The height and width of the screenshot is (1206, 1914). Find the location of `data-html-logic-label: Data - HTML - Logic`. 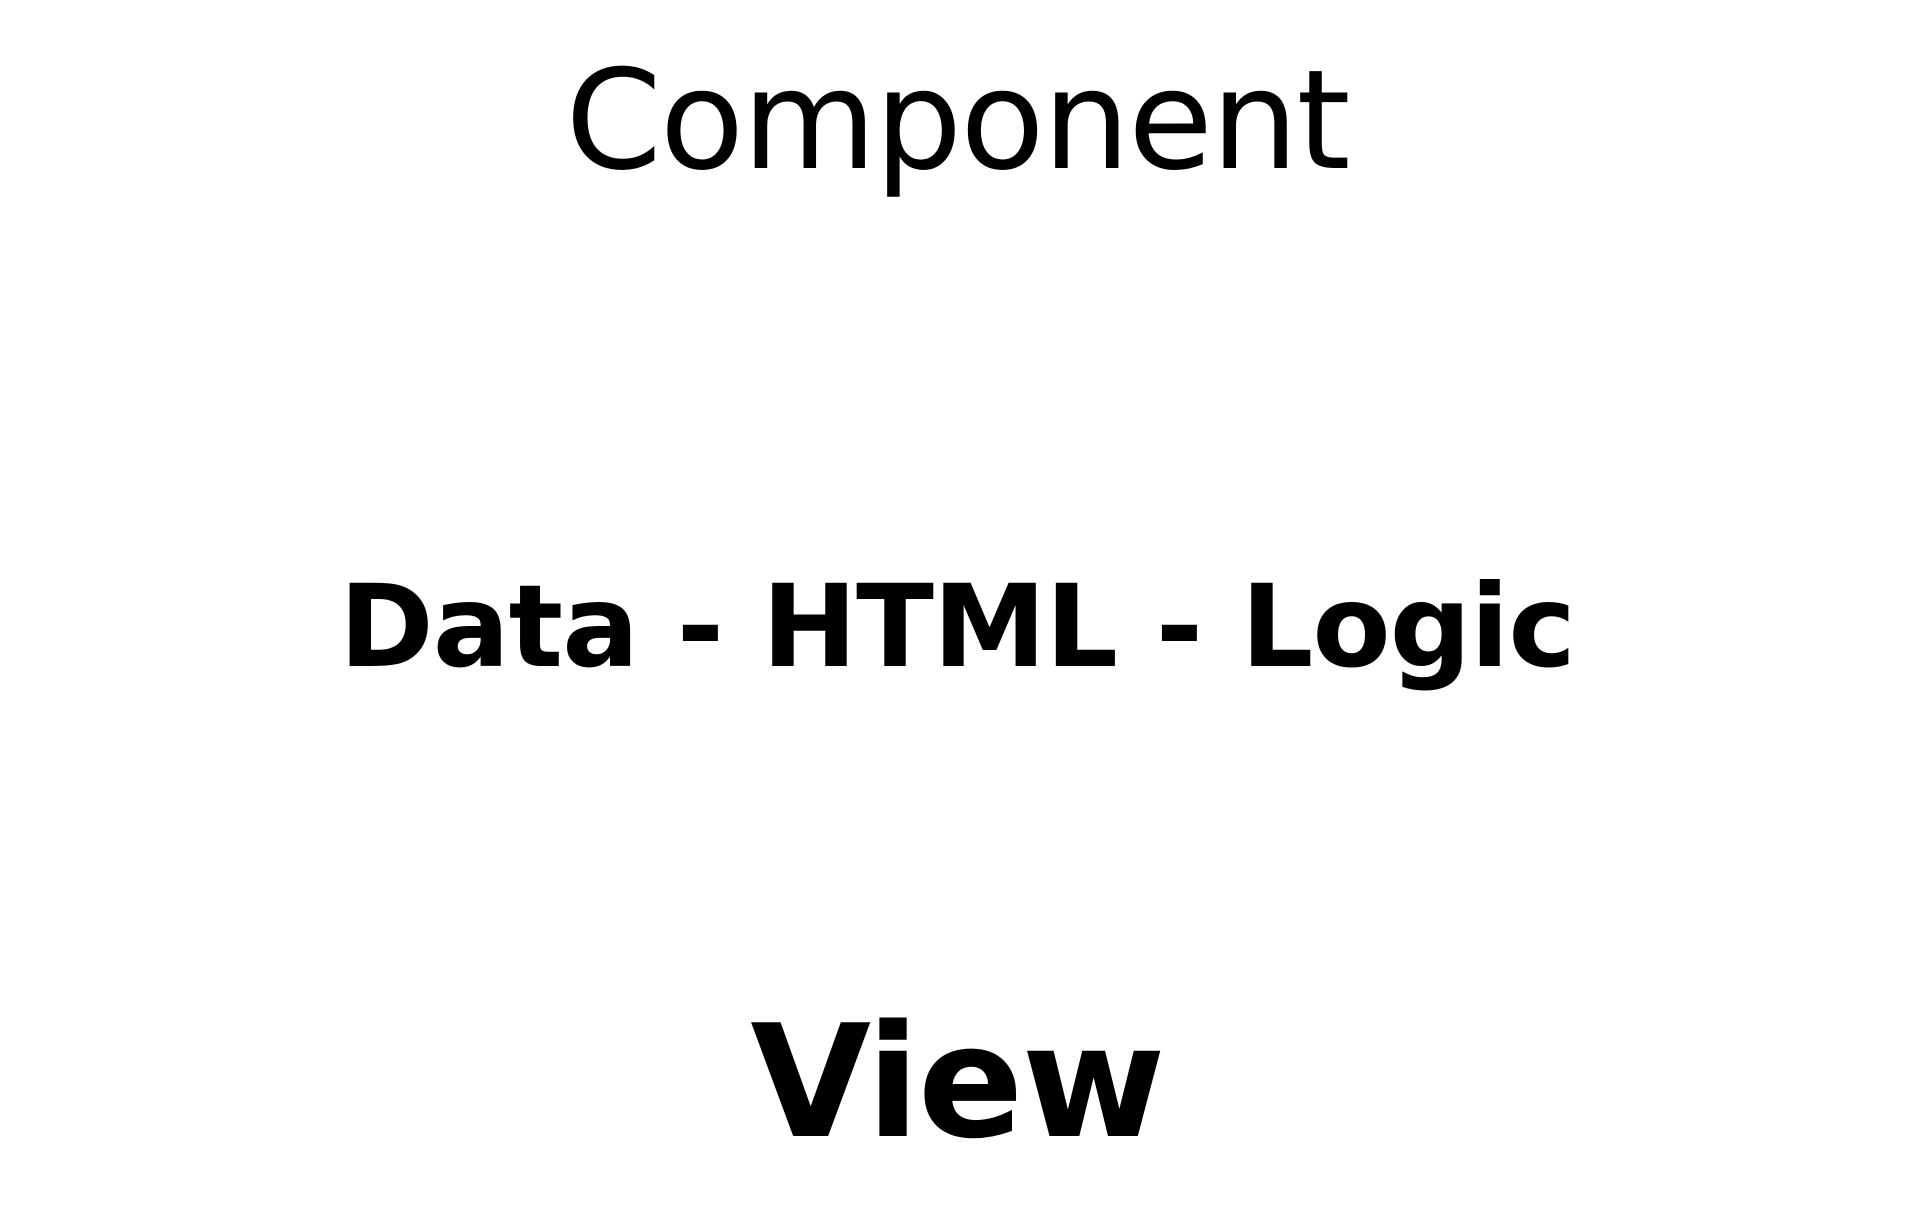

data-html-logic-label: Data - HTML - Logic is located at coordinates (957, 626).